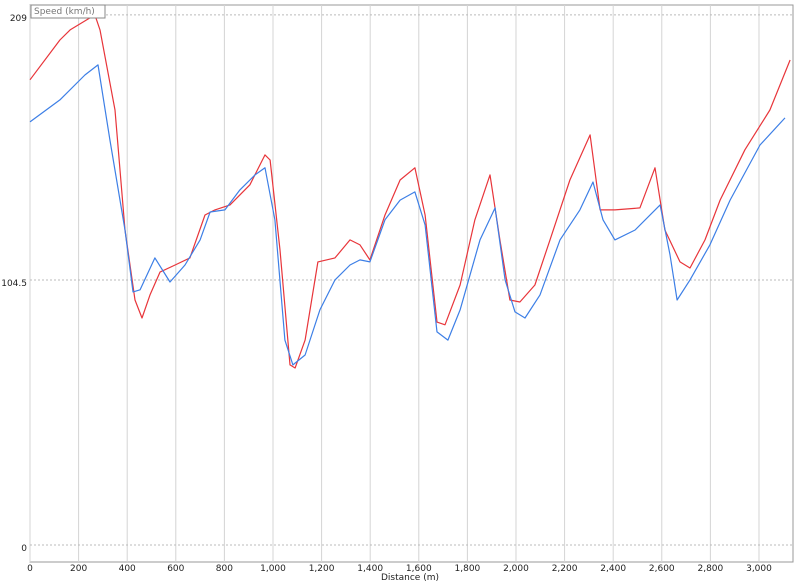 Image resolution: width=800 pixels, height=583 pixels. Describe the element at coordinates (516, 569) in the screenshot. I see `x-tick-label: 2,000` at that location.